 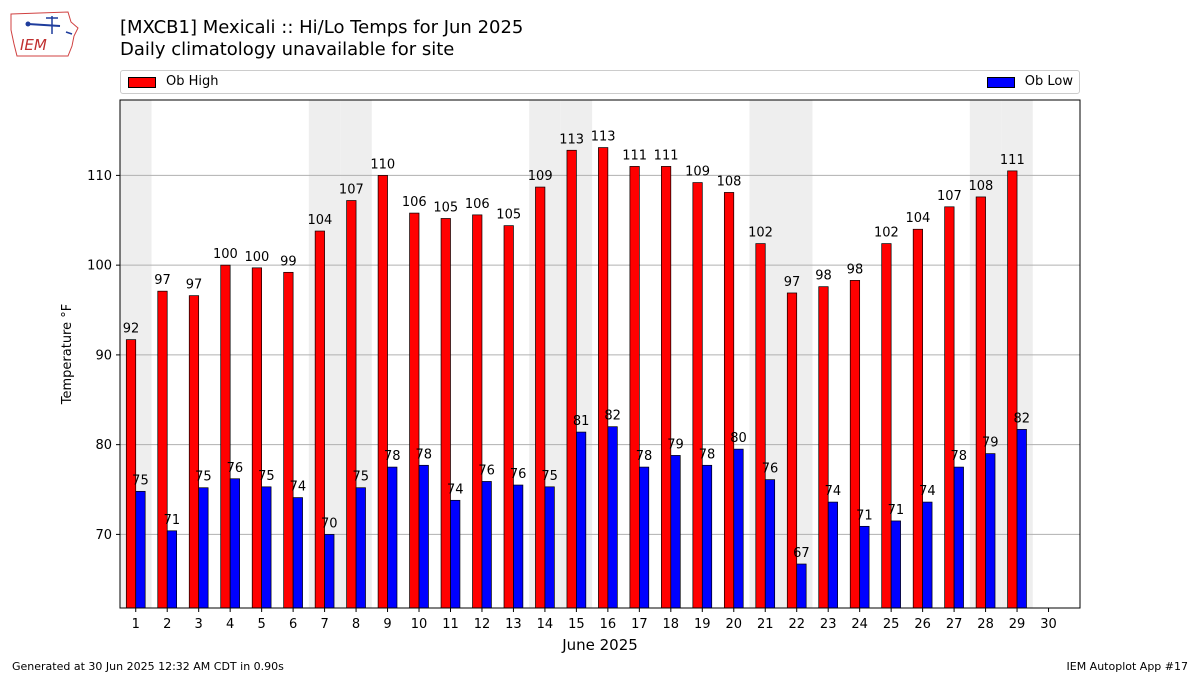 What do you see at coordinates (828, 624) in the screenshot?
I see `x-tick-label-23: 23` at bounding box center [828, 624].